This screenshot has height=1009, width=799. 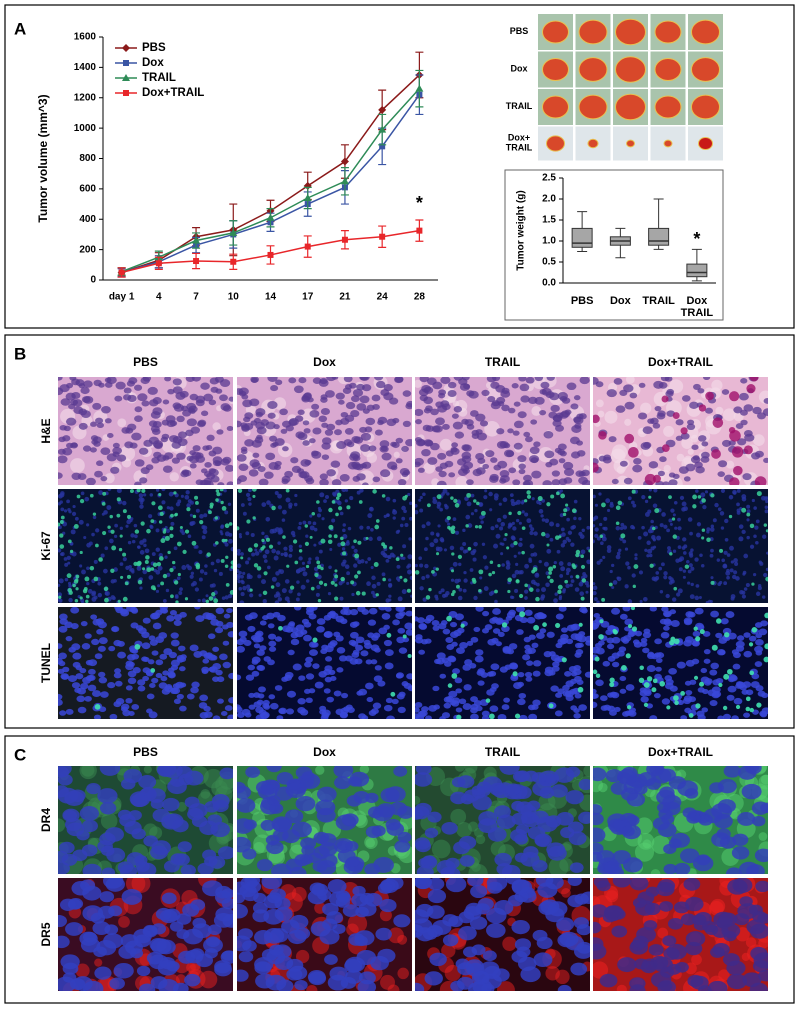 What do you see at coordinates (680, 546) in the screenshot?
I see `tile` at bounding box center [680, 546].